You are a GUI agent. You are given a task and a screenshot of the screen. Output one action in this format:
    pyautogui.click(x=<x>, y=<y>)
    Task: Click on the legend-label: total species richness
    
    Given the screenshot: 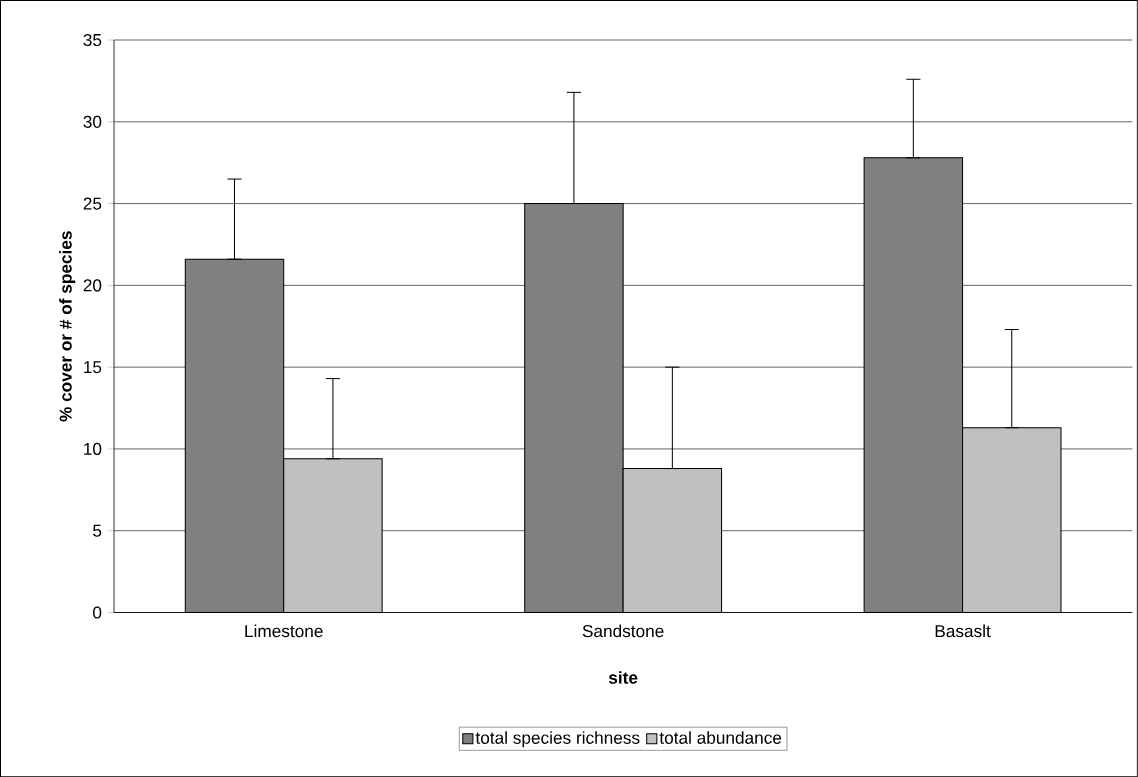 What is the action you would take?
    pyautogui.click(x=557, y=739)
    